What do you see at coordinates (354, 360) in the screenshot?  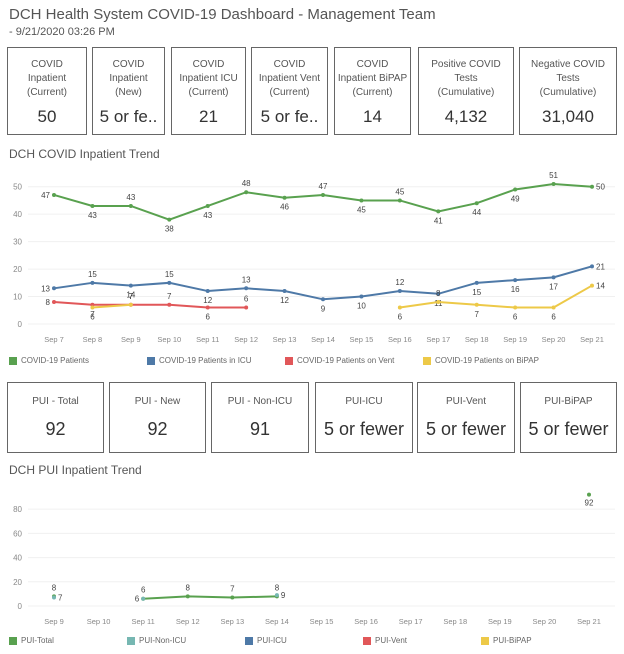 I see `legend-item: COVID-19 Patients on Vent` at bounding box center [354, 360].